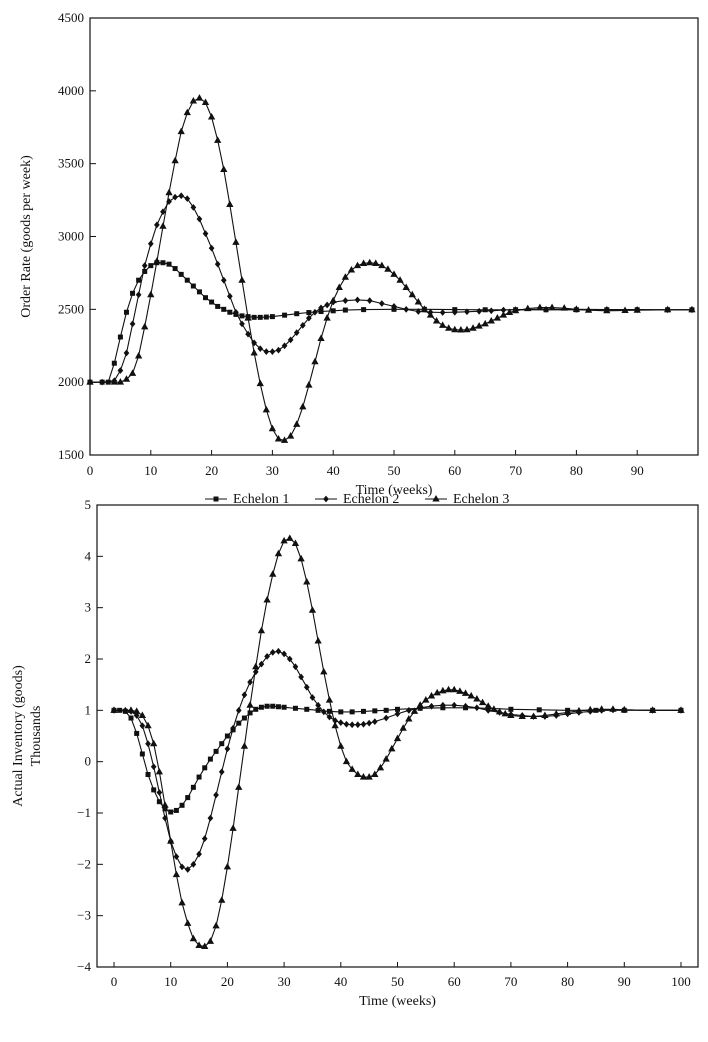 The image size is (708, 1042). I want to click on x-tick-label: 80, so click(576, 470).